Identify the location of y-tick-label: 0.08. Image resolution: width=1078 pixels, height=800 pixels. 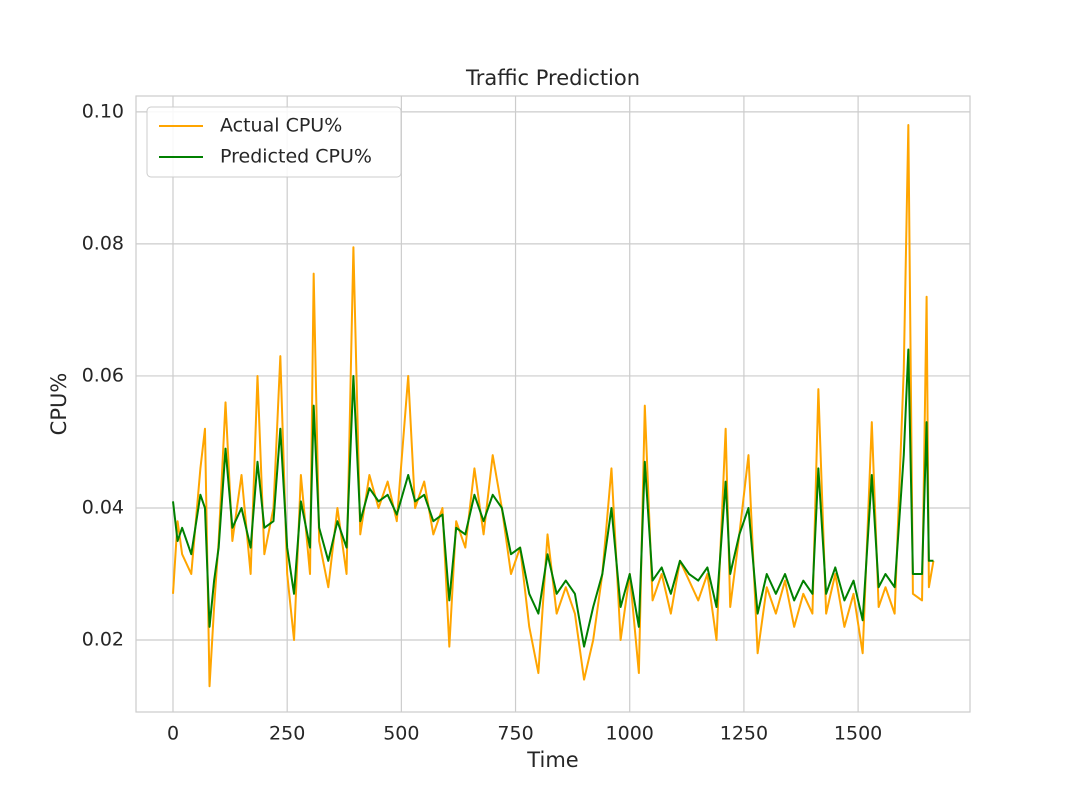
(103, 243).